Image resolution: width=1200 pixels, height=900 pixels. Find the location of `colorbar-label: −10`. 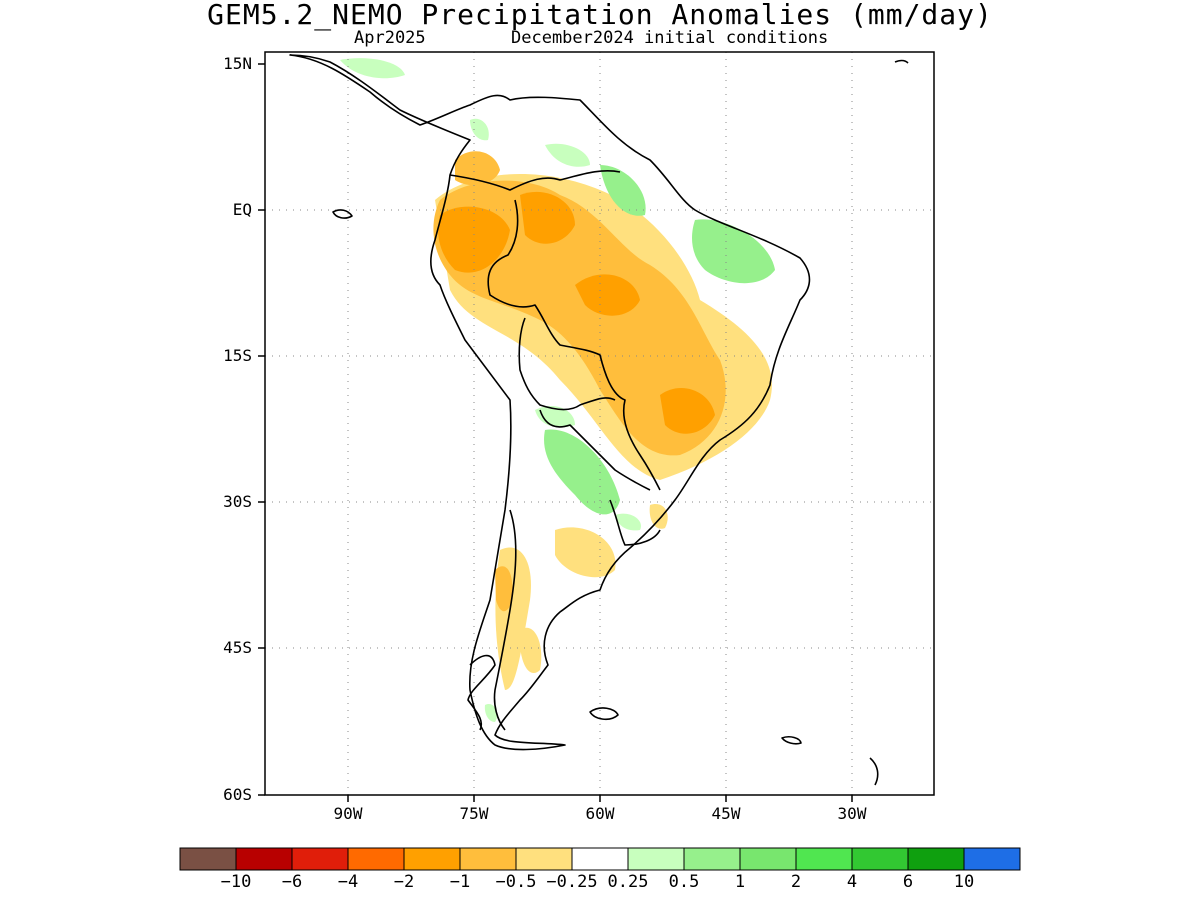

colorbar-label: −10 is located at coordinates (236, 882).